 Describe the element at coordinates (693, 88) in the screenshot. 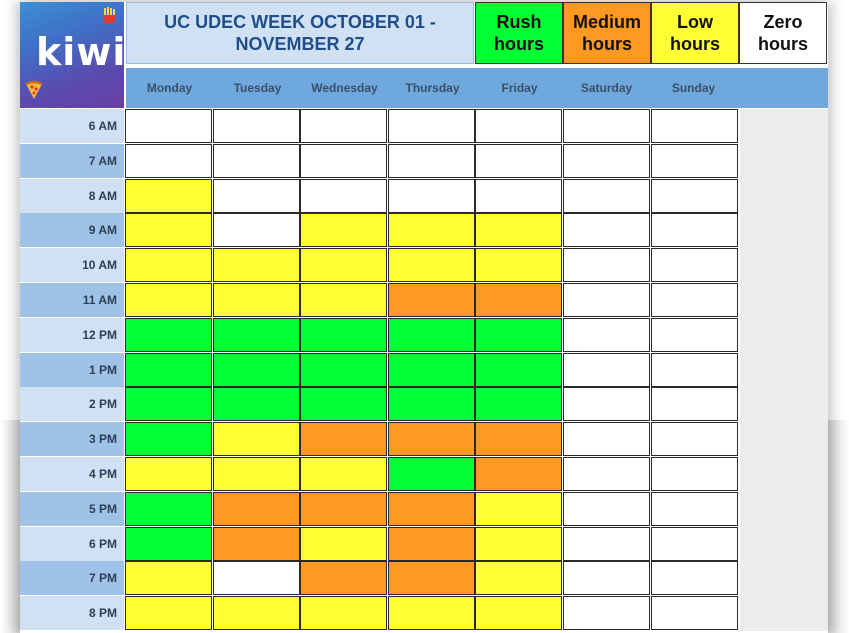

I see `day-header-sunday: Sunday` at that location.